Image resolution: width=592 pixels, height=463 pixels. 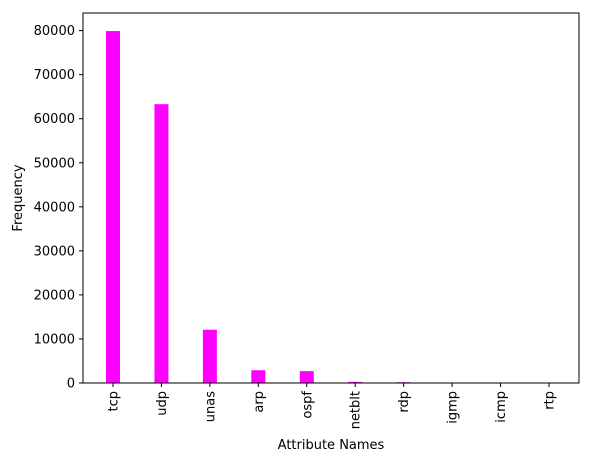 I want to click on bar-udp, so click(x=161, y=243).